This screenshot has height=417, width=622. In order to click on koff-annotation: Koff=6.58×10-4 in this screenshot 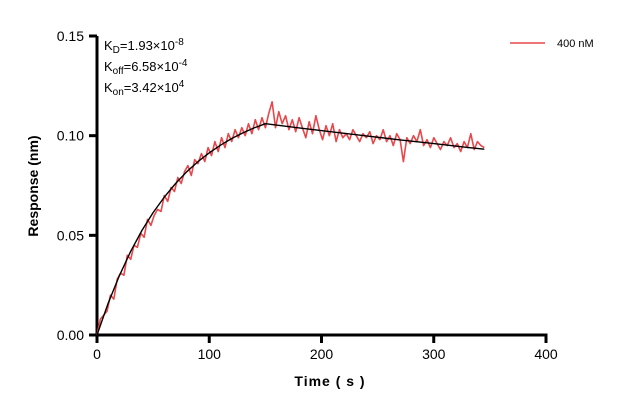, I will do `click(146, 67)`.